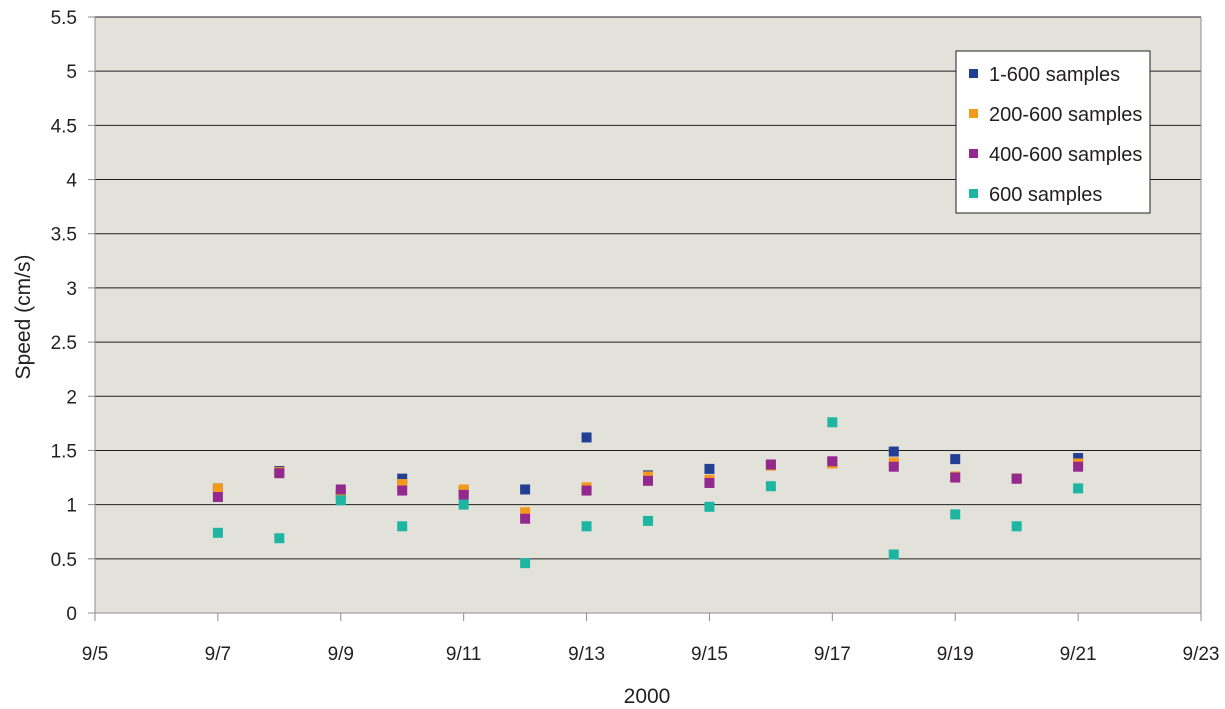  What do you see at coordinates (71, 181) in the screenshot?
I see `y-tick-label: 4` at bounding box center [71, 181].